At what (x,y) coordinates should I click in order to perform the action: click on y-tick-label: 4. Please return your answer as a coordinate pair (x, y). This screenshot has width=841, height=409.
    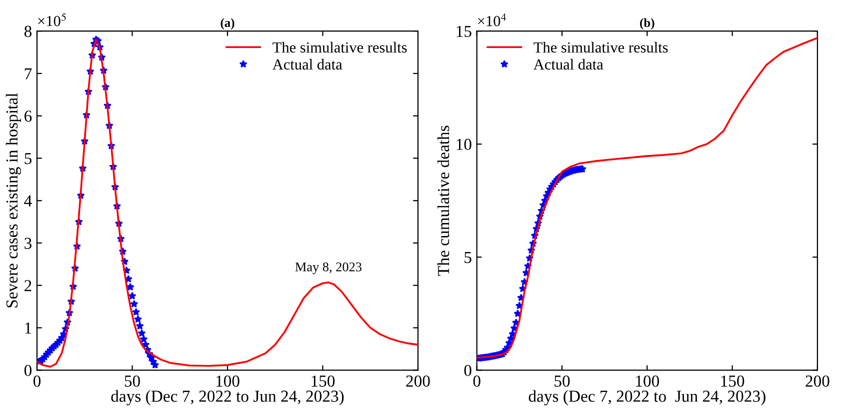
    Looking at the image, I should click on (28, 200).